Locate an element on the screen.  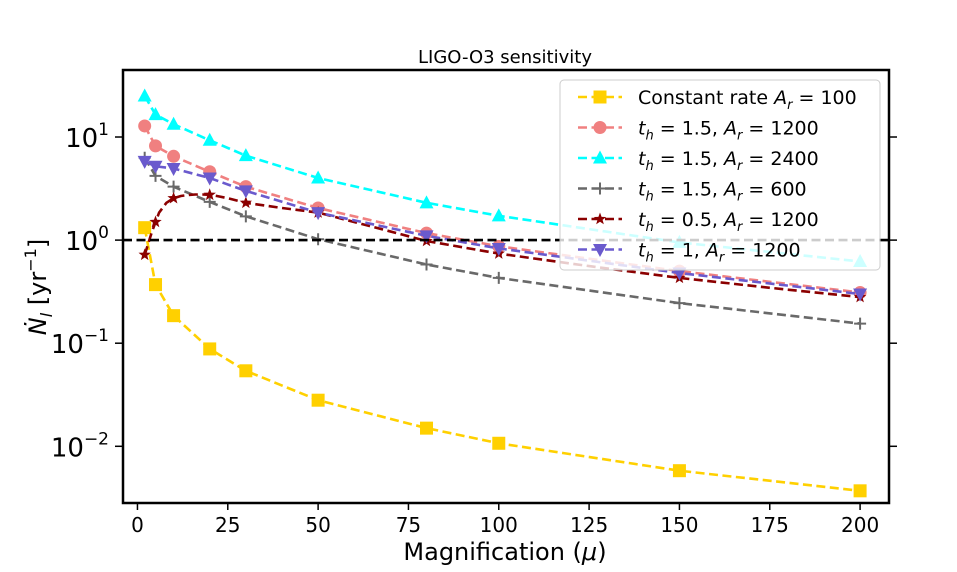
legend-label-2: th = 1.5, Ar = 2400 is located at coordinates (728, 161).